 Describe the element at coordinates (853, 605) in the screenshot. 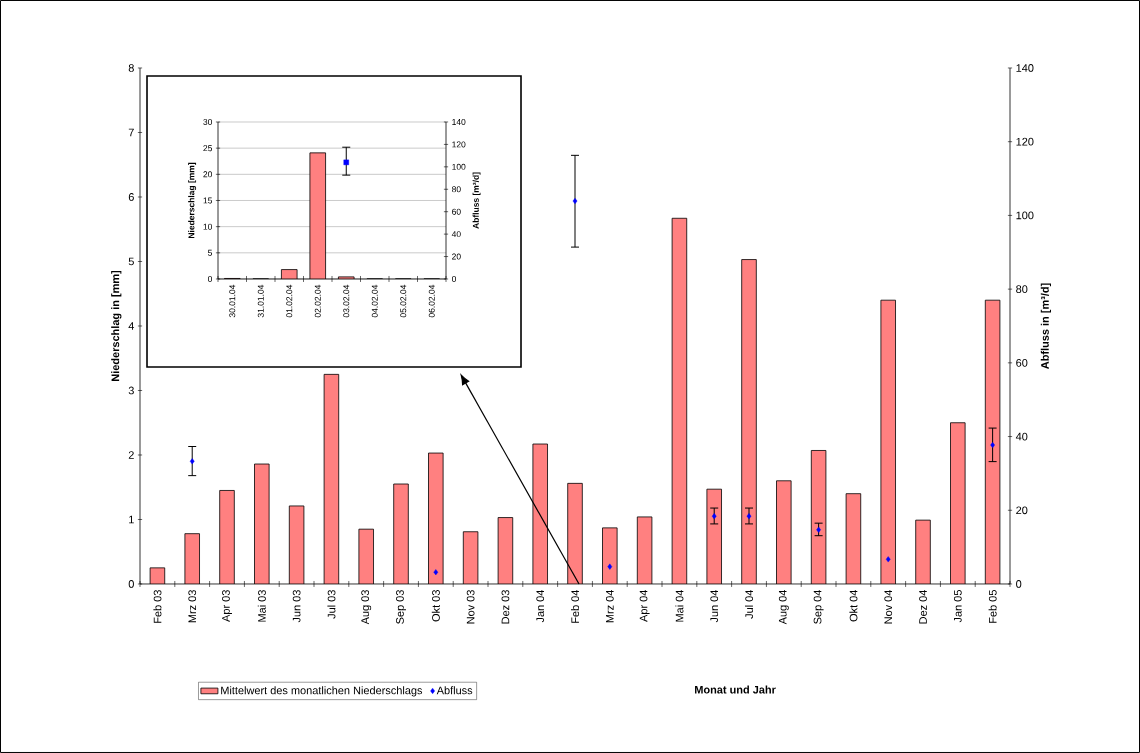

I see `x-tick-label: Okt 04` at that location.